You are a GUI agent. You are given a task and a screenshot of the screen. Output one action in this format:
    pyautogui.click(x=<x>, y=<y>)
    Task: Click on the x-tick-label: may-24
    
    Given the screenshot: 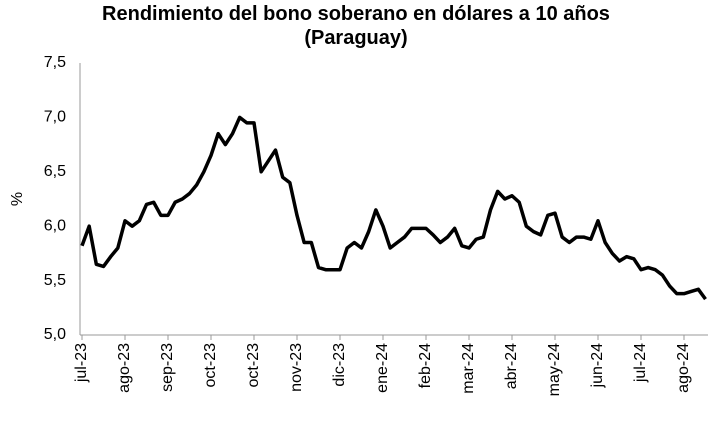 What is the action you would take?
    pyautogui.click(x=554, y=369)
    